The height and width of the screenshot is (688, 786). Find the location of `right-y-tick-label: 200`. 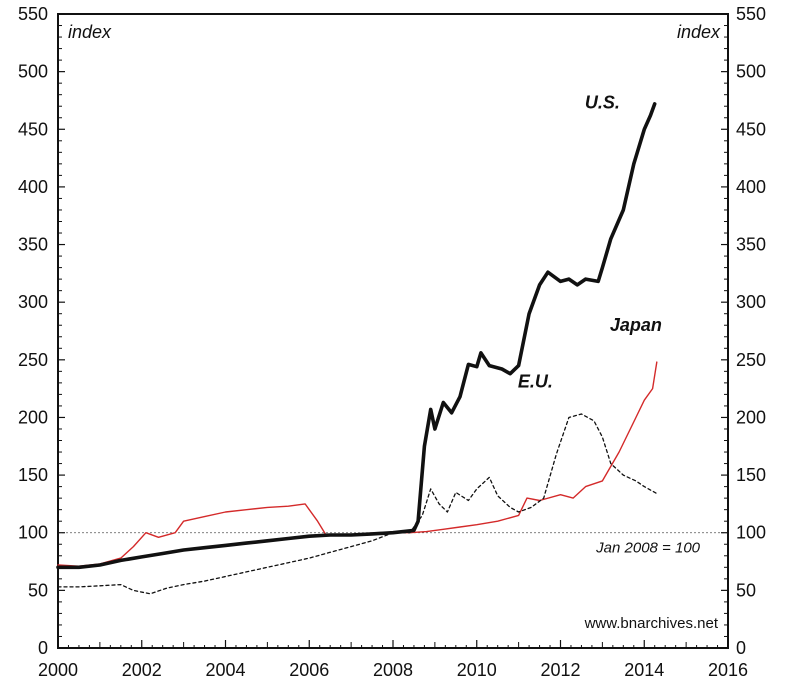

right-y-tick-label: 200 is located at coordinates (751, 417).